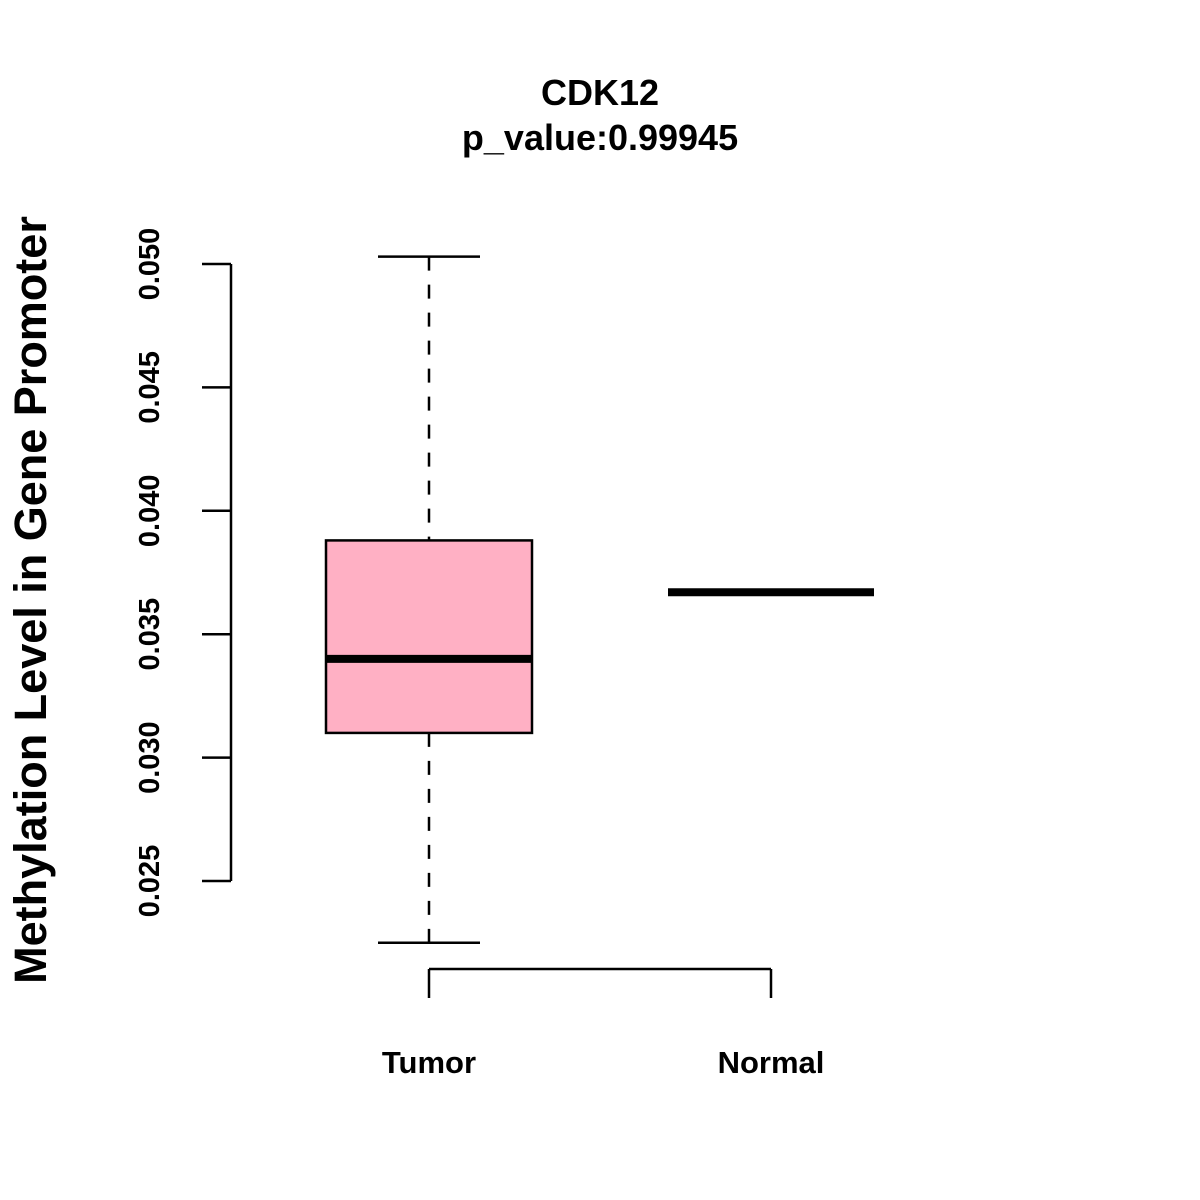 The height and width of the screenshot is (1200, 1200). What do you see at coordinates (150, 757) in the screenshot?
I see `y-tick-label: 0.030` at bounding box center [150, 757].